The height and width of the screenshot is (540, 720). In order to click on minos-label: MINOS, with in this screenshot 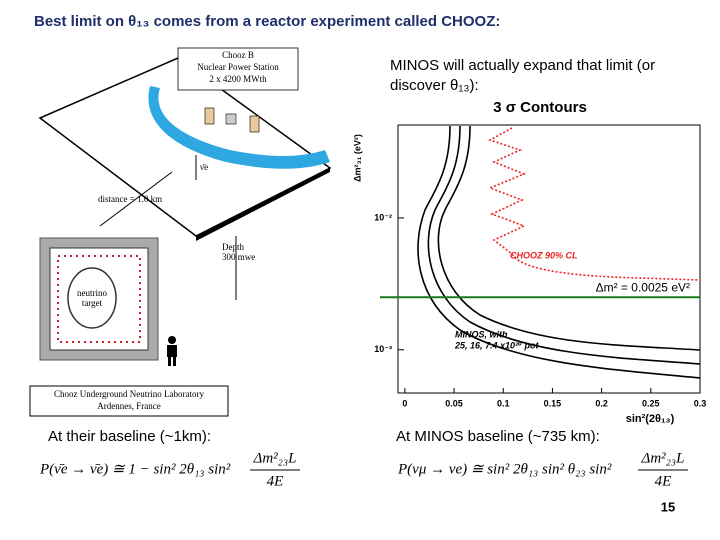, I will do `click(481, 334)`.